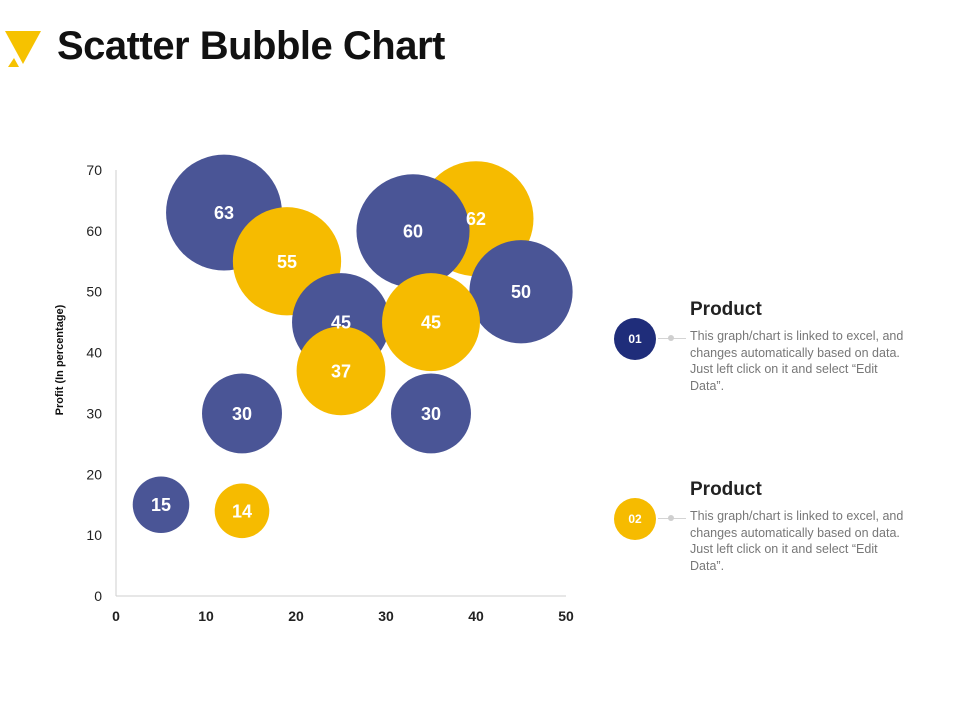  What do you see at coordinates (94, 292) in the screenshot?
I see `y-tick-label: 50` at bounding box center [94, 292].